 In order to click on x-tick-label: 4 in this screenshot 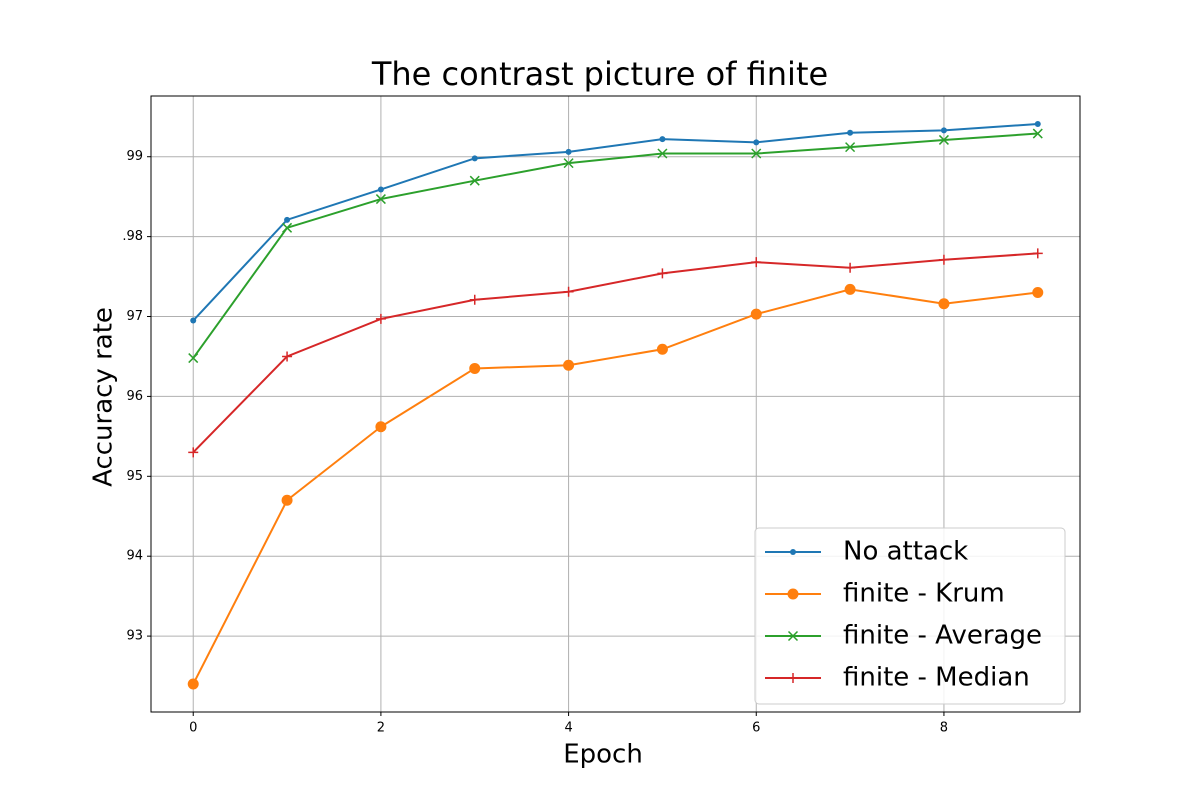, I will do `click(568, 728)`.